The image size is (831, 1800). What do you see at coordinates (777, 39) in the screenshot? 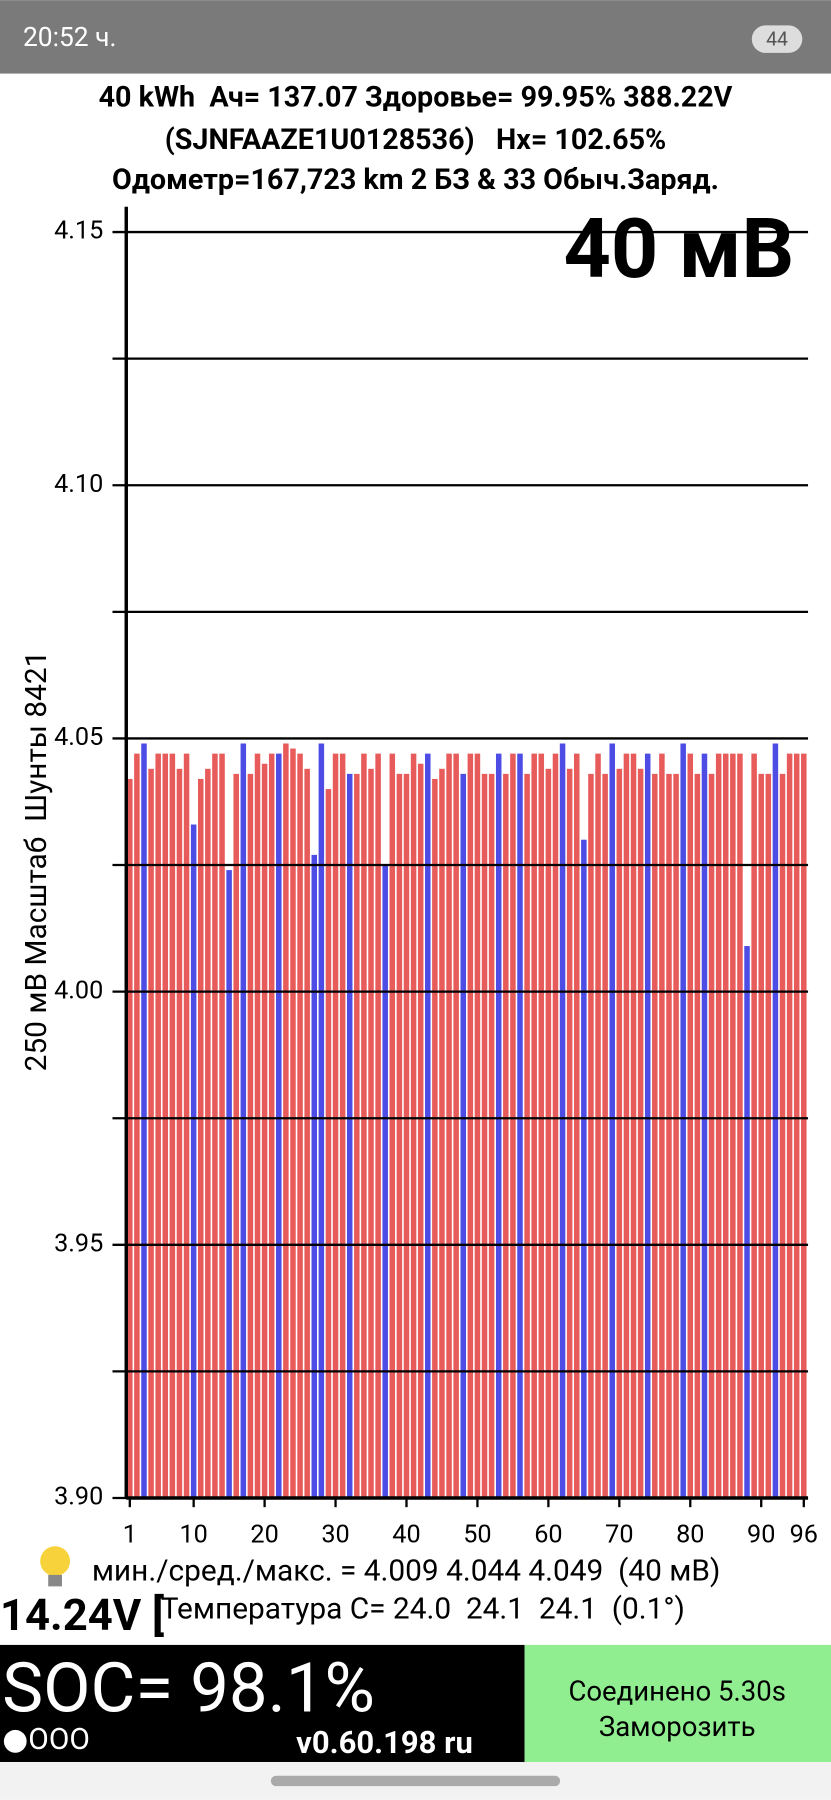
I see `battery-icon` at bounding box center [777, 39].